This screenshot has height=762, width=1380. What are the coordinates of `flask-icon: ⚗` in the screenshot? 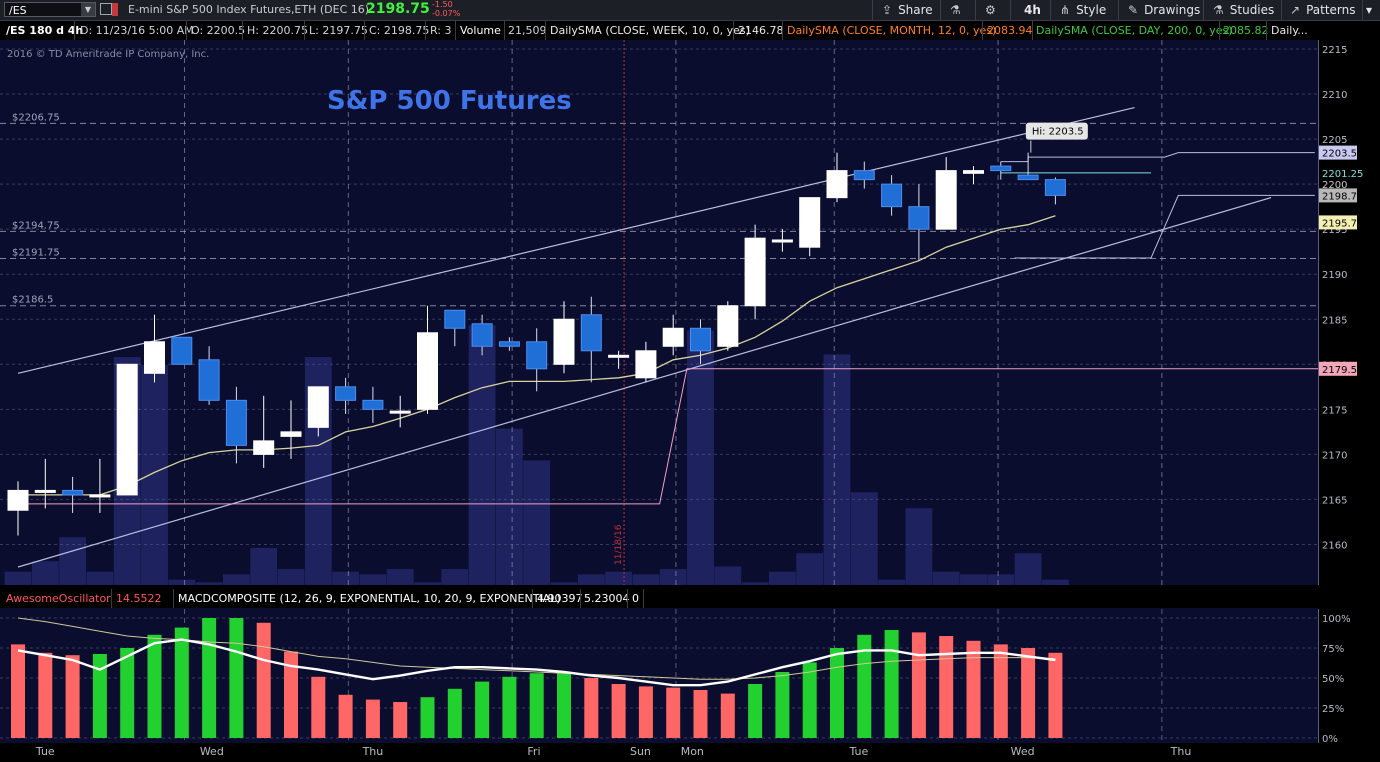 It's located at (955, 10).